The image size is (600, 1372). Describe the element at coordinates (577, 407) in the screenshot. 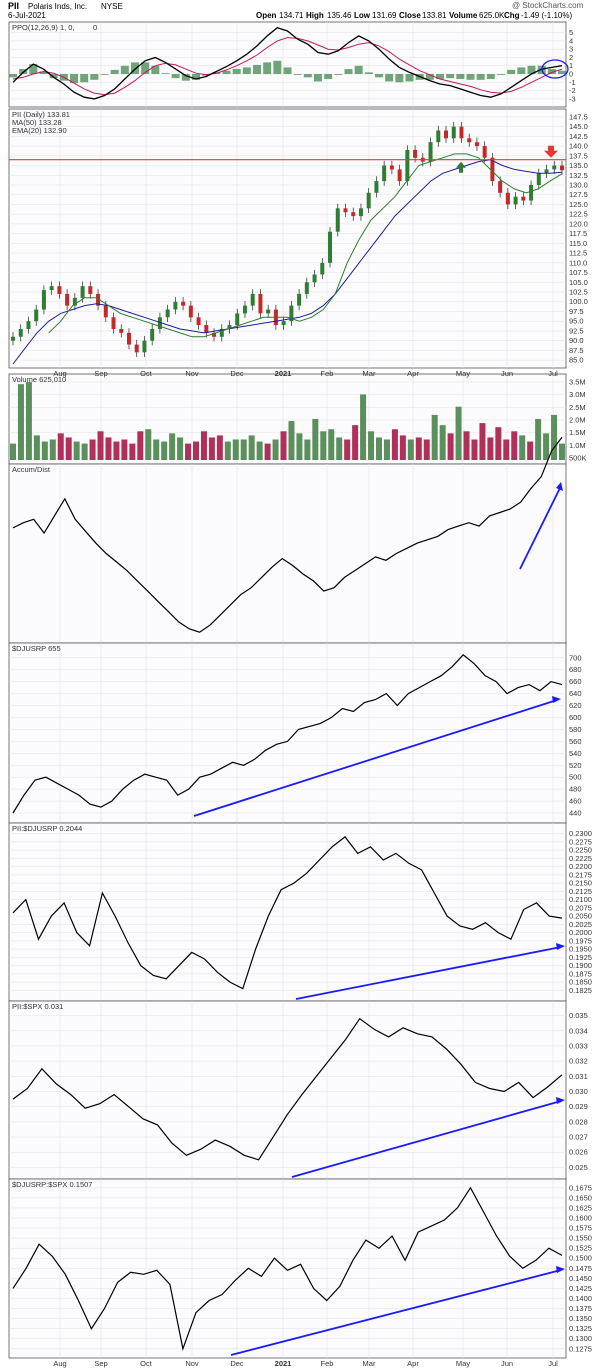

I see `volume-y-tick-label: 2.5M` at that location.